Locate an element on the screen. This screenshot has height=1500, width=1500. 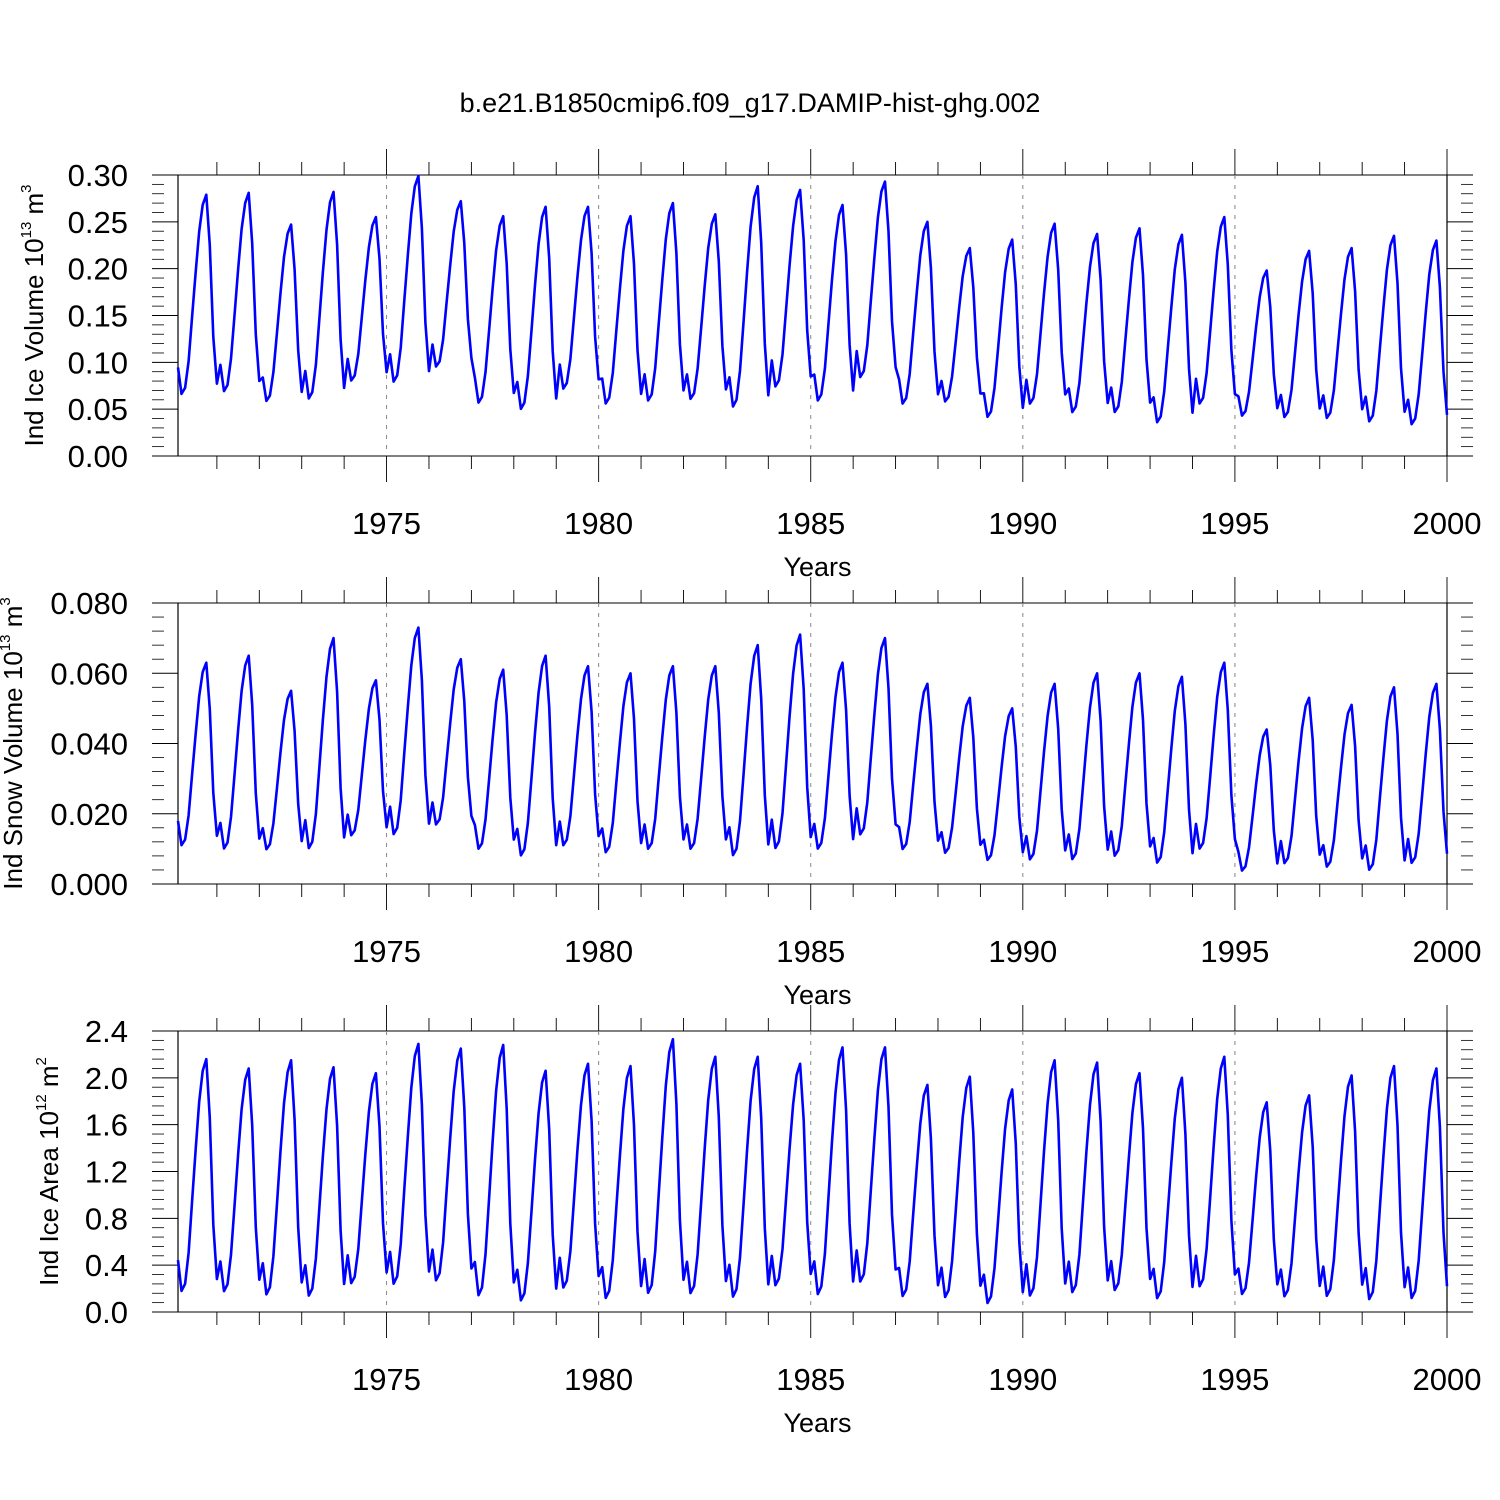
y-tick-label: 0.4 is located at coordinates (106, 1265).